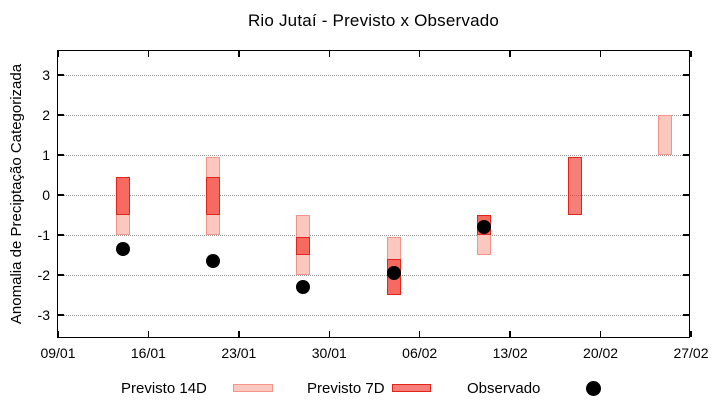 The width and height of the screenshot is (720, 400). I want to click on legend-swatch-previsto-14d, so click(253, 388).